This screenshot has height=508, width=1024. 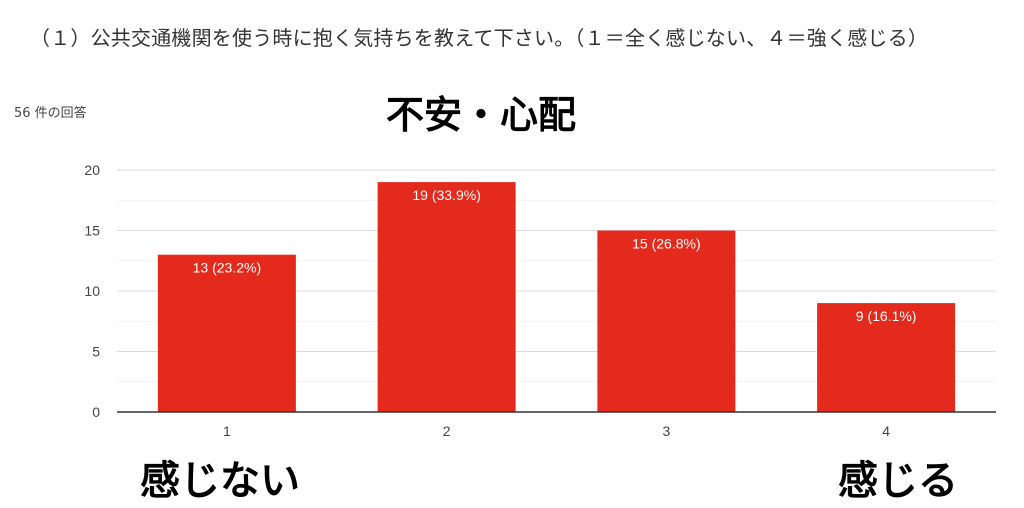 What do you see at coordinates (96, 352) in the screenshot?
I see `y-tick-label: 5` at bounding box center [96, 352].